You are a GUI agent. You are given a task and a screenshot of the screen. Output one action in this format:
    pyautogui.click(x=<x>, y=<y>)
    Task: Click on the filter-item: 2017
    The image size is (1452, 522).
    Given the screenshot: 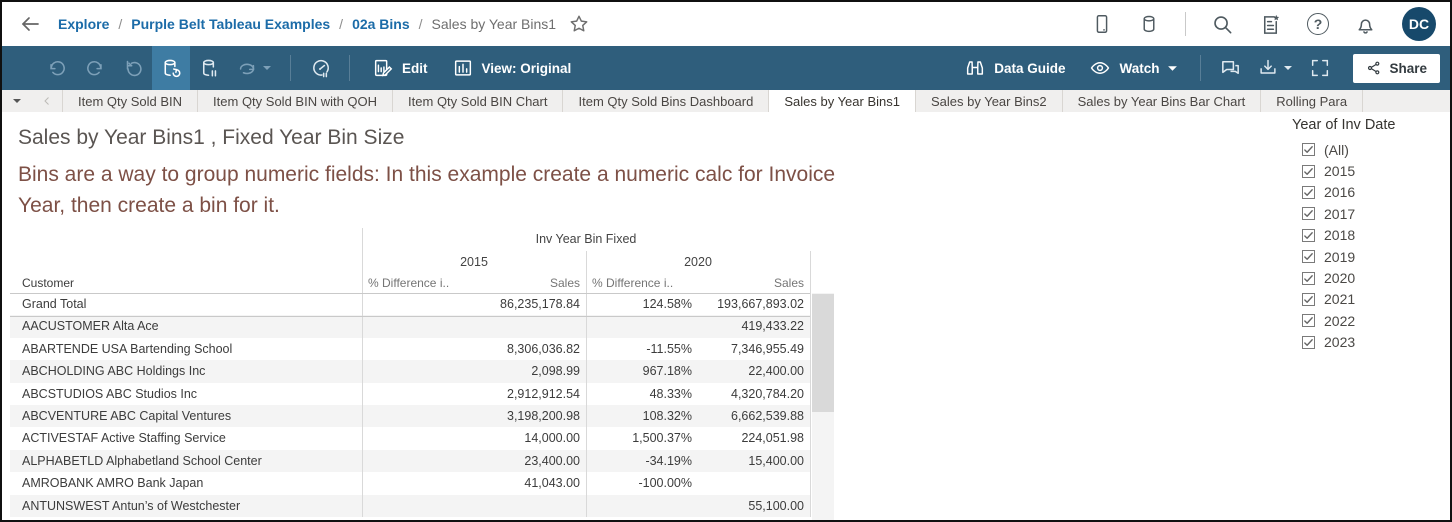 What is the action you would take?
    pyautogui.click(x=1343, y=213)
    